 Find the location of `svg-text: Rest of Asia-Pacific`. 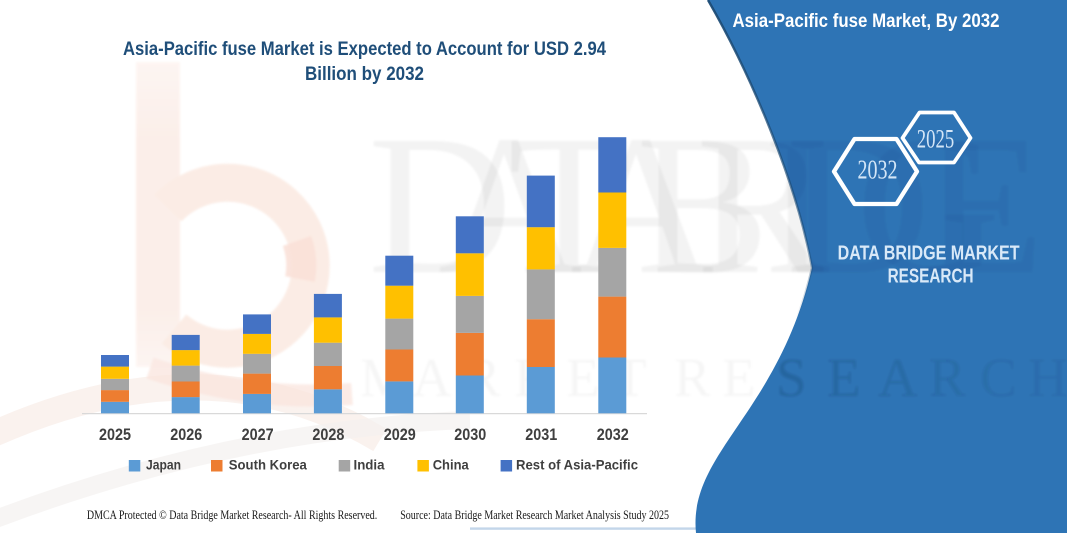

svg-text: Rest of Asia-Pacific is located at coordinates (577, 465).